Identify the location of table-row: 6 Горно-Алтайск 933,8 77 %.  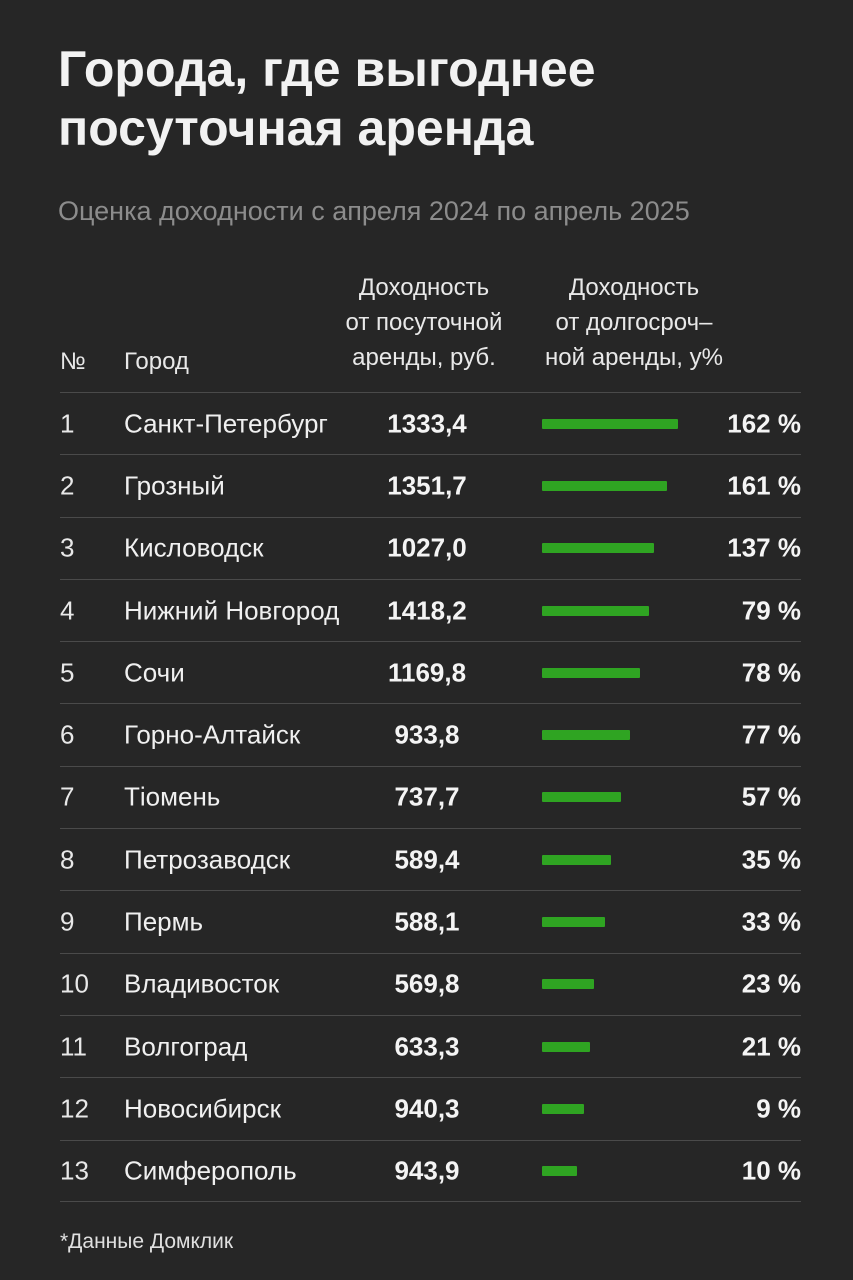
(430, 734).